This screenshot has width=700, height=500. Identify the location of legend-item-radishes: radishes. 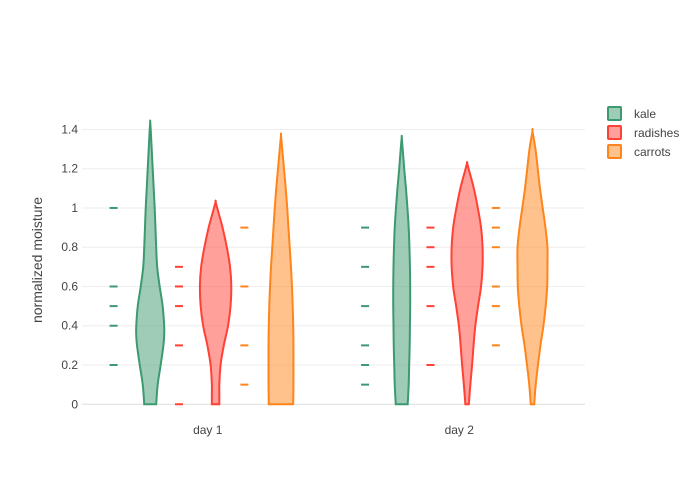
(643, 132).